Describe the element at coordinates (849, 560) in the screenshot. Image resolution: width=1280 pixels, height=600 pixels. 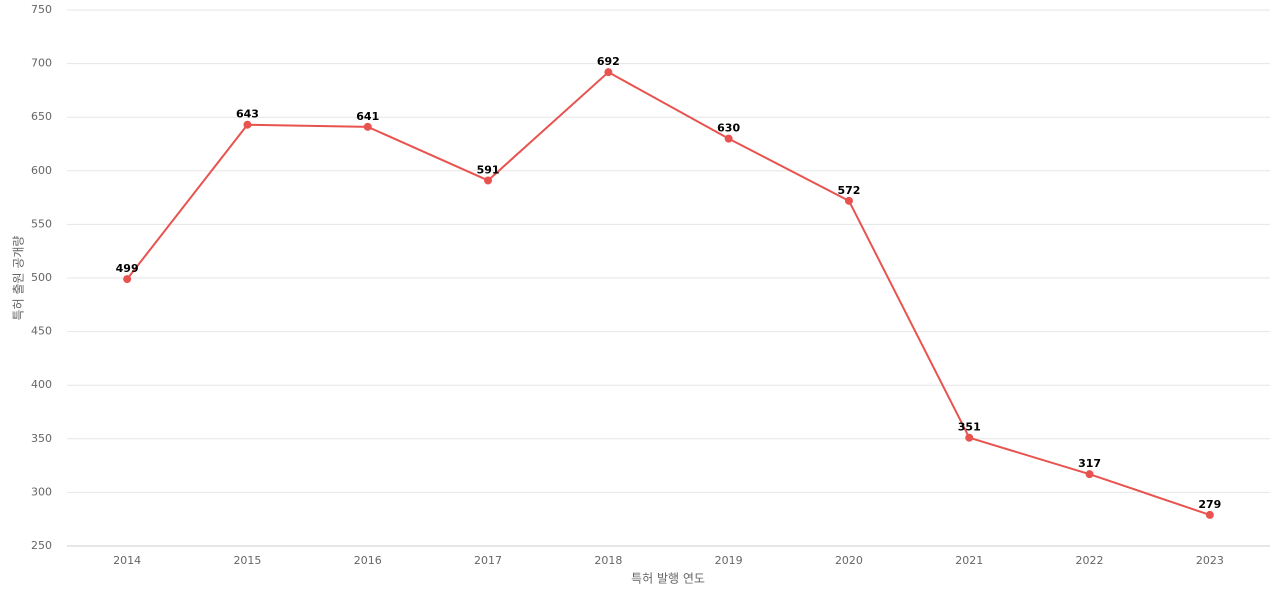
I see `x-tick-label: 2020` at that location.